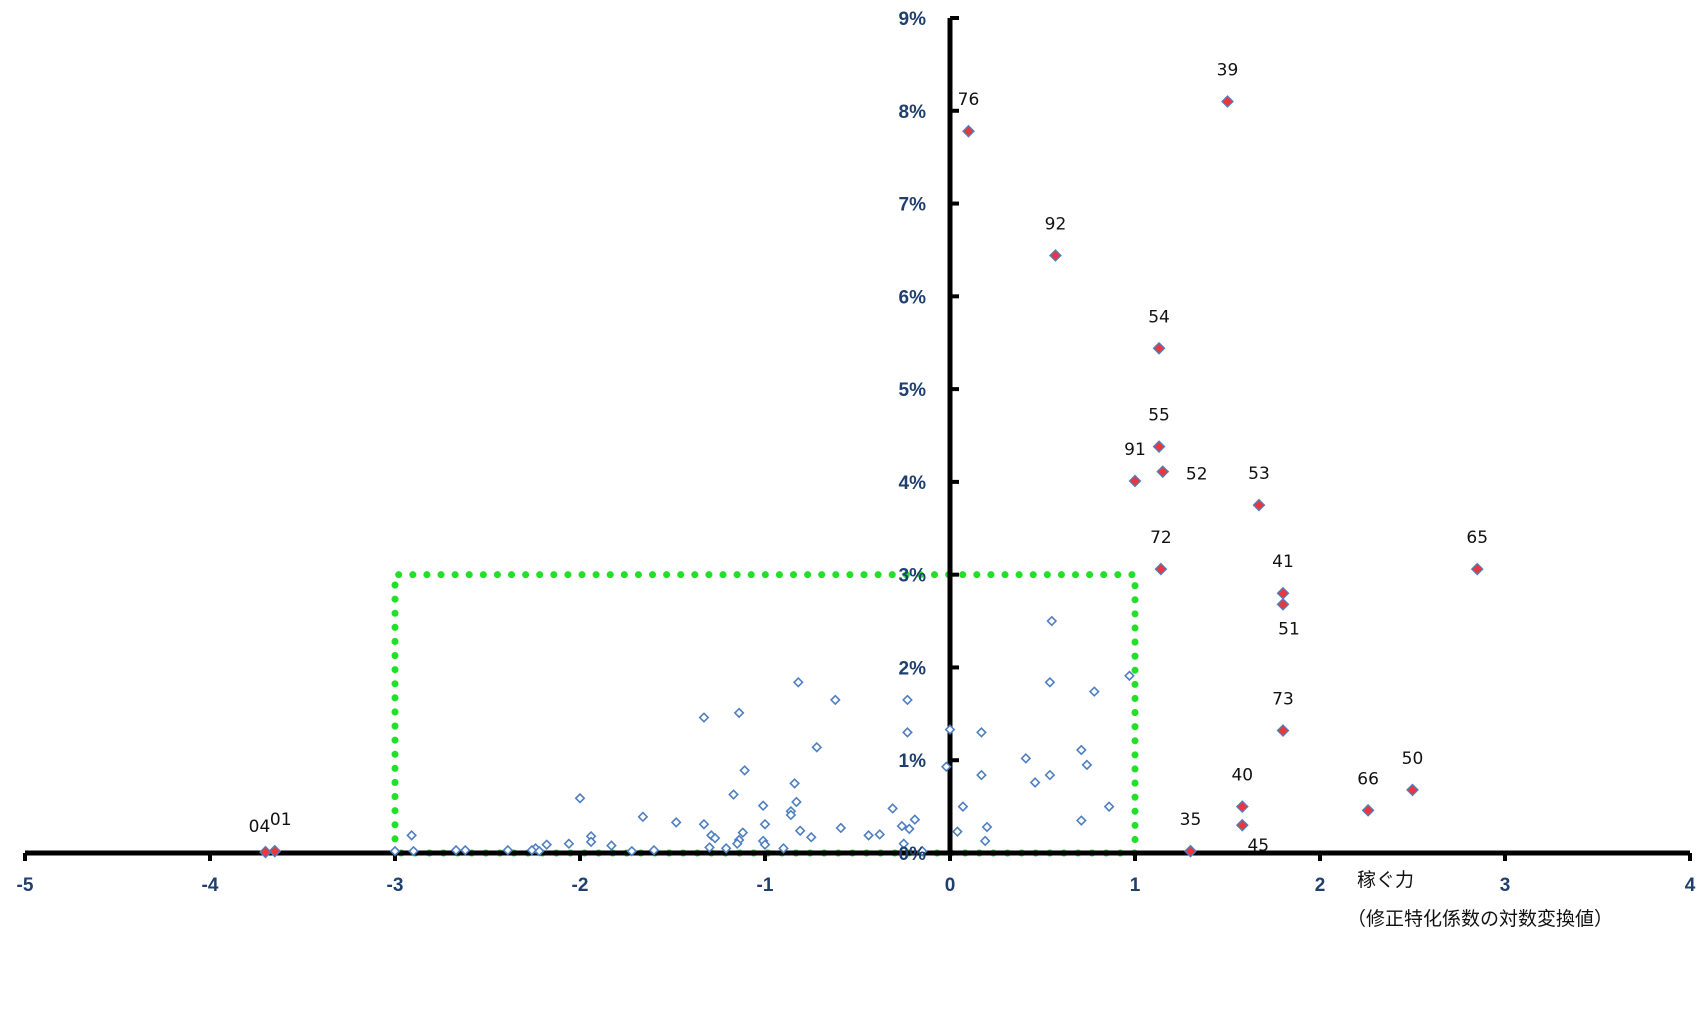  What do you see at coordinates (762, 736) in the screenshot?
I see `other-points-layer` at bounding box center [762, 736].